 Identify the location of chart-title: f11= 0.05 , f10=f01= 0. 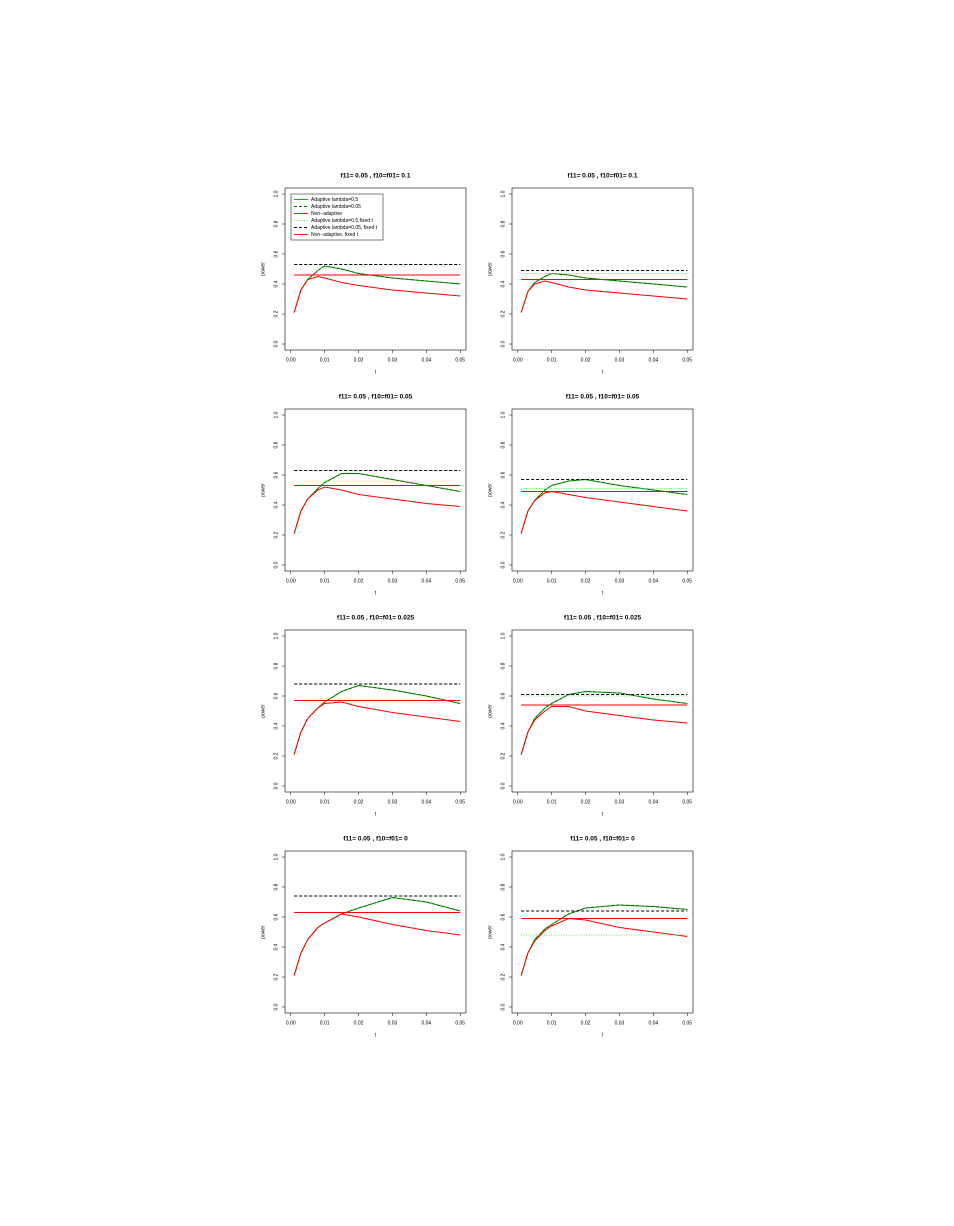
(602, 839).